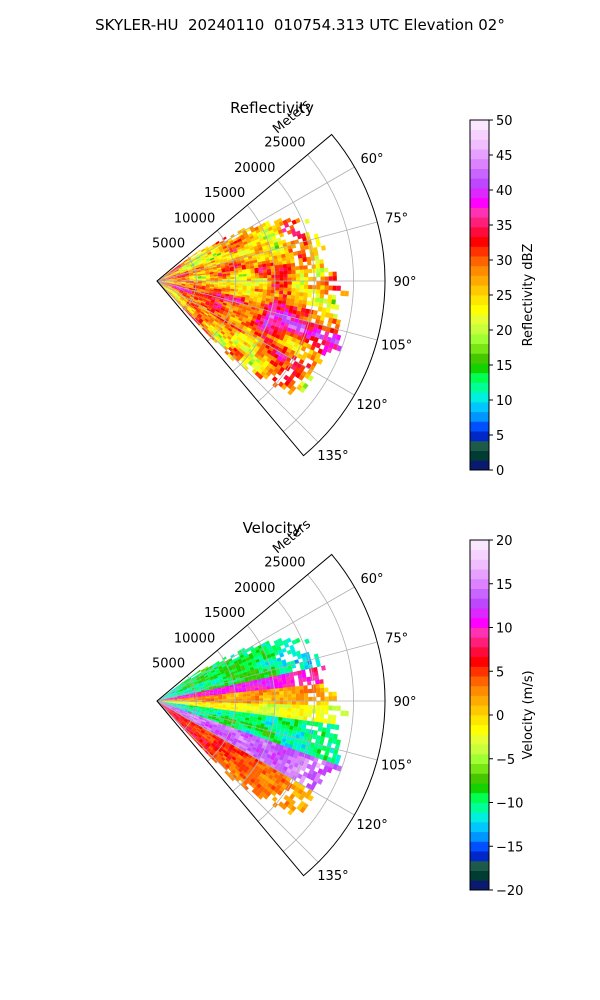 The width and height of the screenshot is (600, 1000). I want to click on colorbar-swatch, so click(479, 319).